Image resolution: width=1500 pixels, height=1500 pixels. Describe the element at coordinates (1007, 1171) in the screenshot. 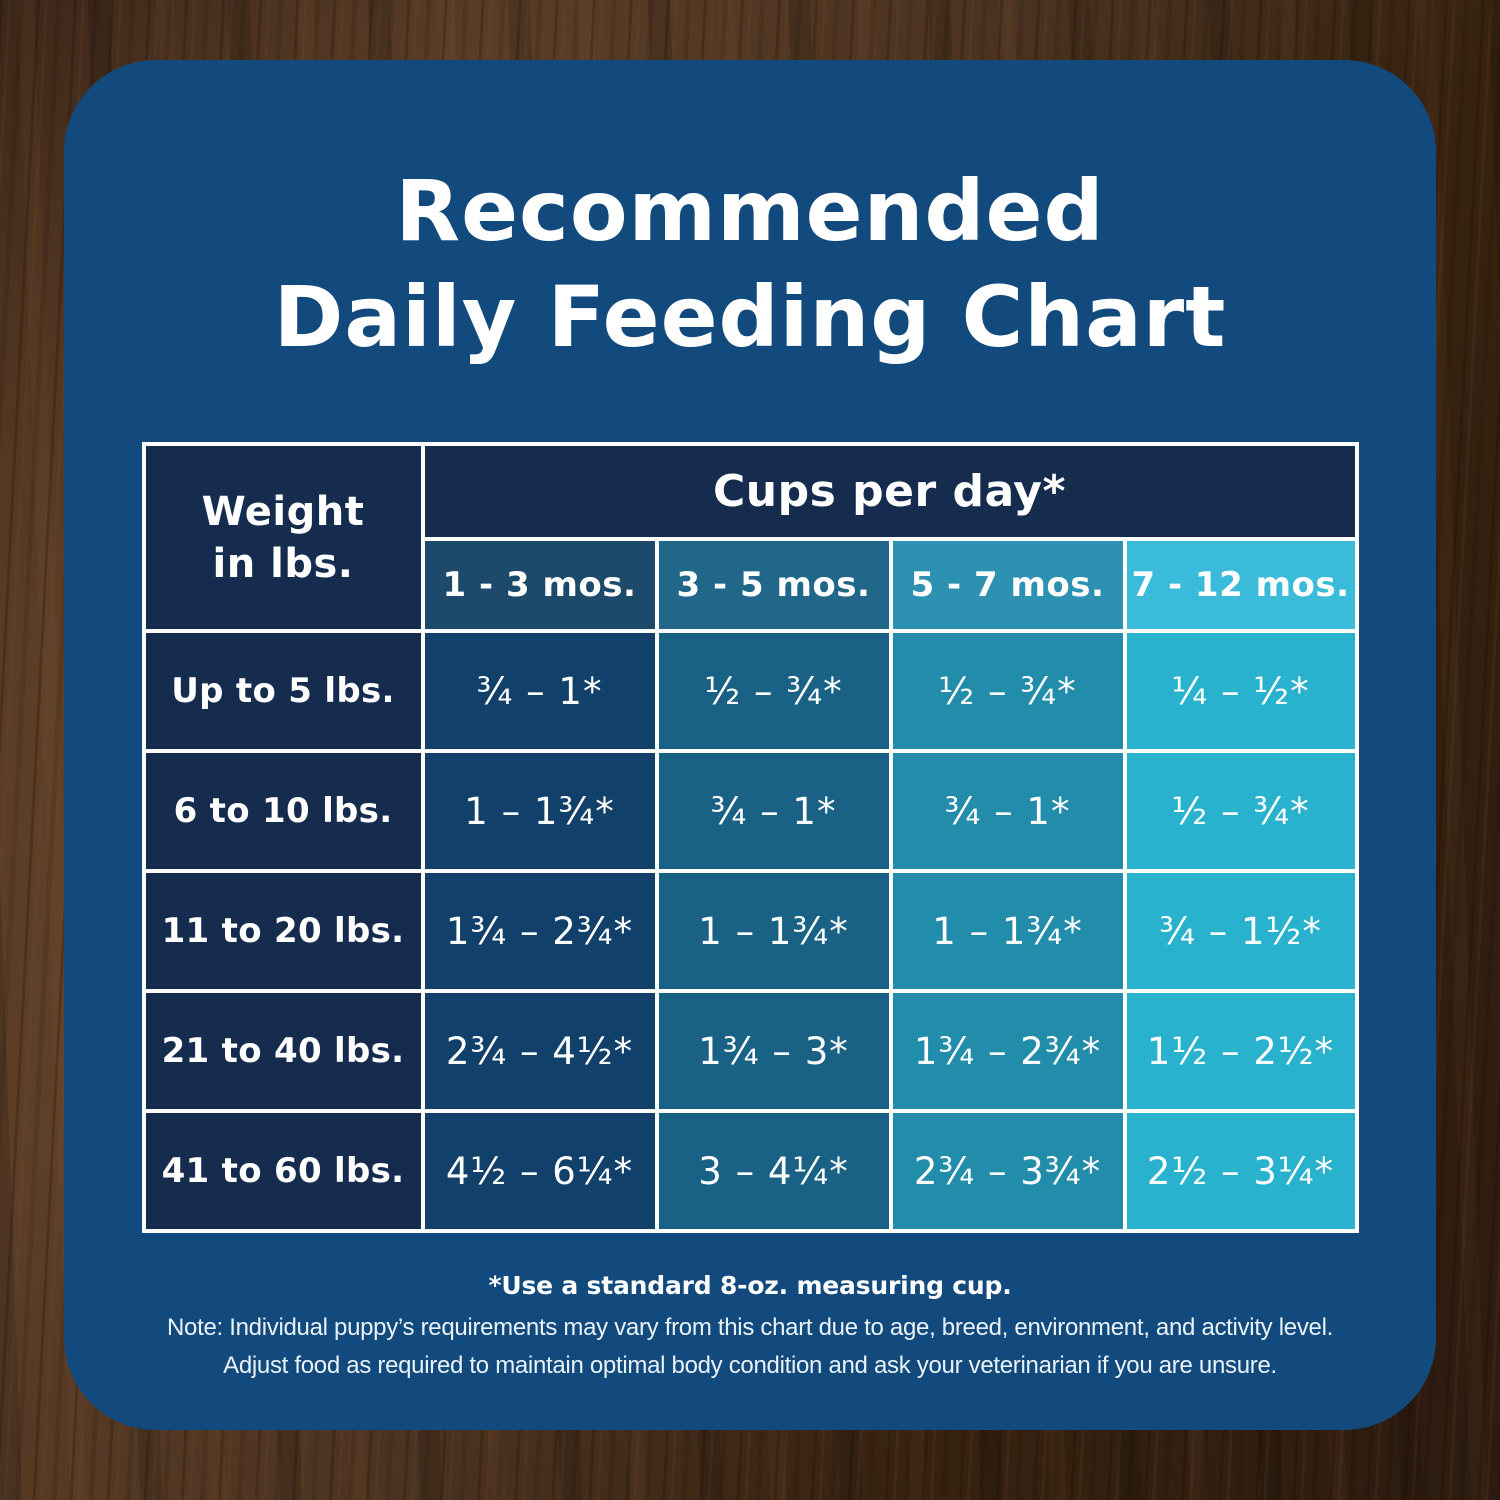

I see `feeding-value-cell: 2¾ – 3¾*` at that location.